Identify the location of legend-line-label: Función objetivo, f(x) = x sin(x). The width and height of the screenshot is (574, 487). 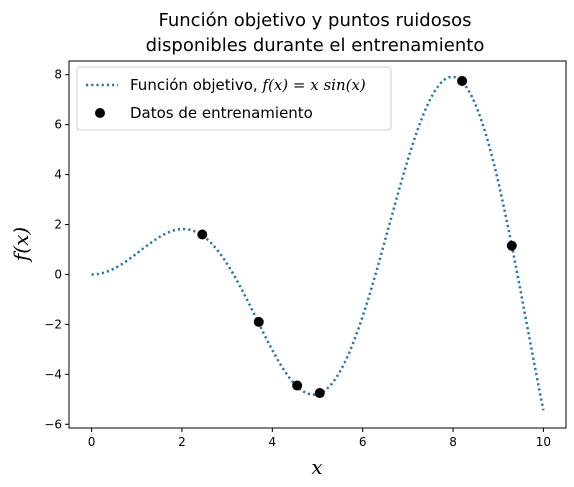
(248, 85).